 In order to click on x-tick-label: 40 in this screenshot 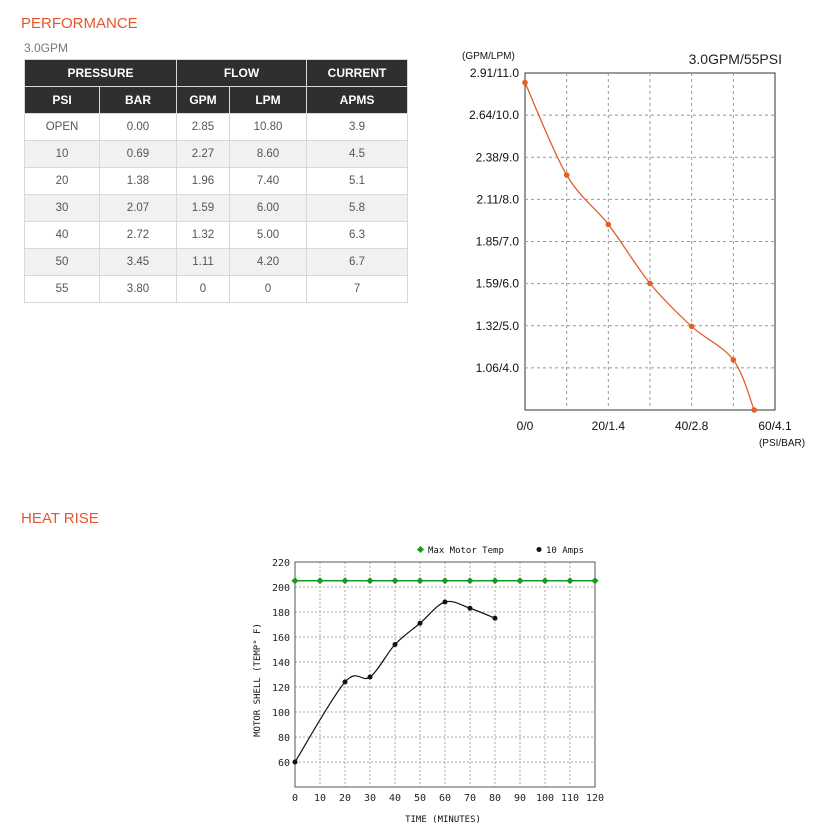, I will do `click(395, 798)`.